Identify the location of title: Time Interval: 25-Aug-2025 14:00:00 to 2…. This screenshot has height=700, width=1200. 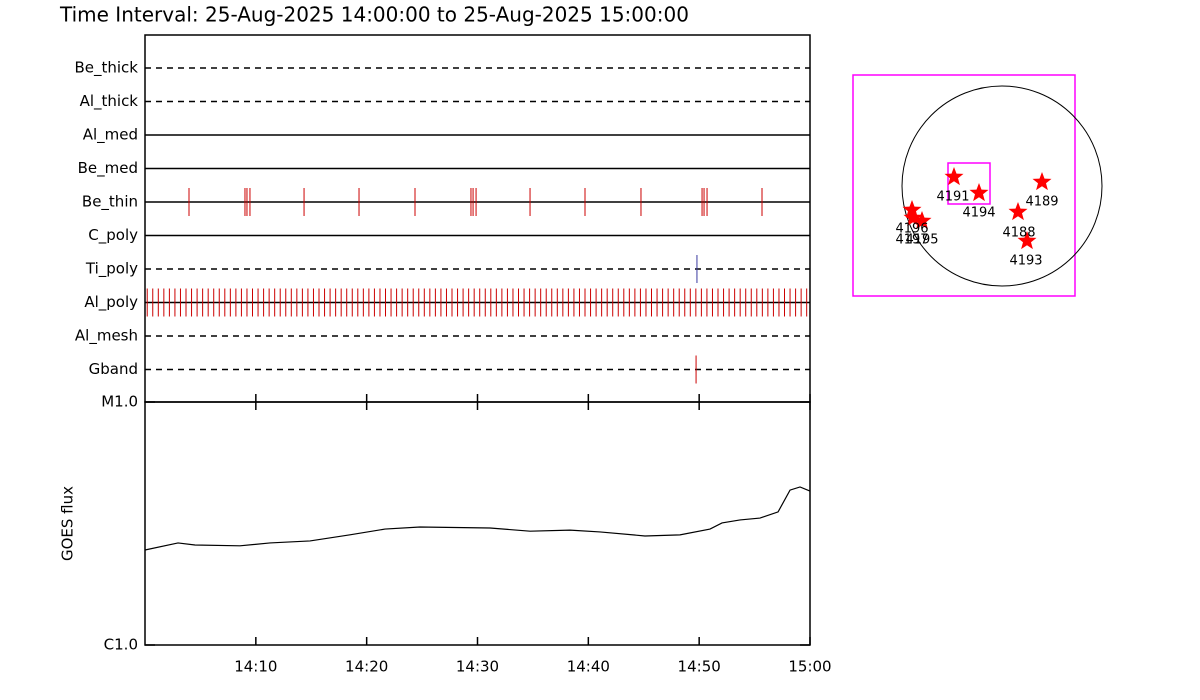
(374, 15).